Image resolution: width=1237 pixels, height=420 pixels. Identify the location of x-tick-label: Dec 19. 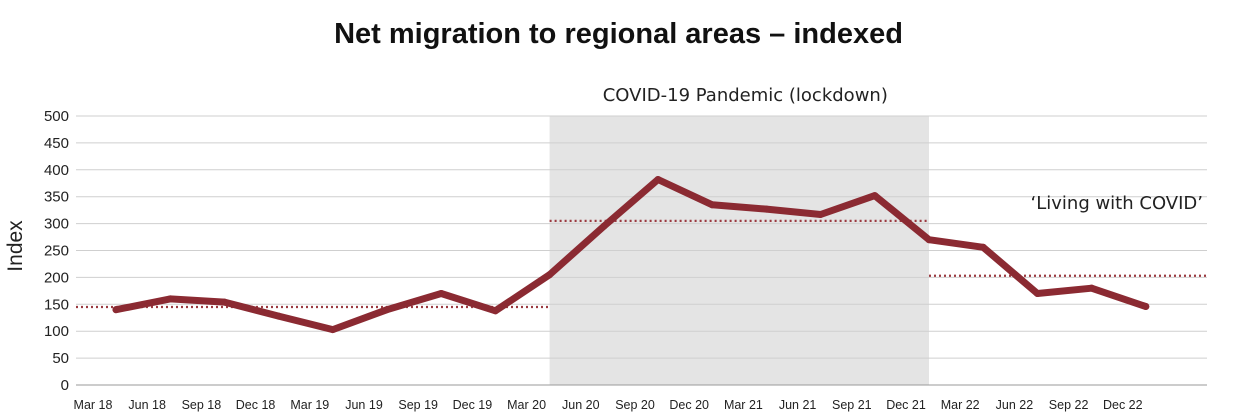
(473, 405).